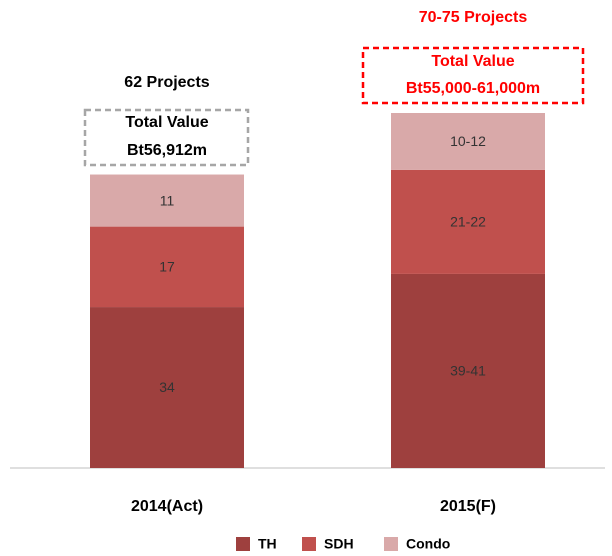 The image size is (612, 556). Describe the element at coordinates (339, 544) in the screenshot. I see `legend-label: SDH` at that location.